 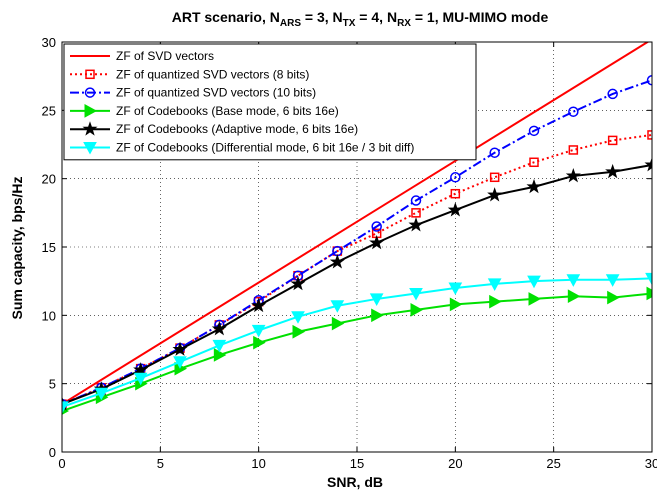 I want to click on title-suffix: = 1, MU-MIMO mode, so click(x=480, y=17).